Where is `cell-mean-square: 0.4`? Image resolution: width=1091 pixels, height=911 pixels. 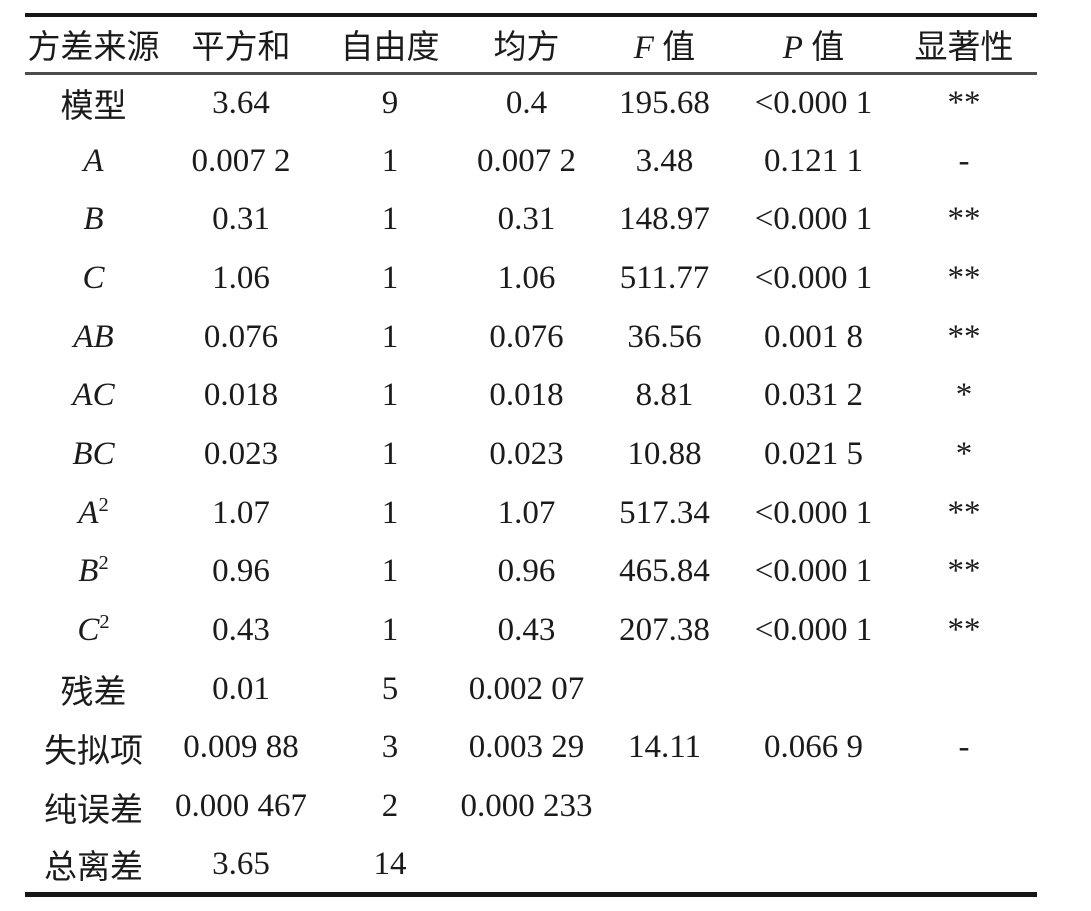 cell-mean-square: 0.4 is located at coordinates (526, 102).